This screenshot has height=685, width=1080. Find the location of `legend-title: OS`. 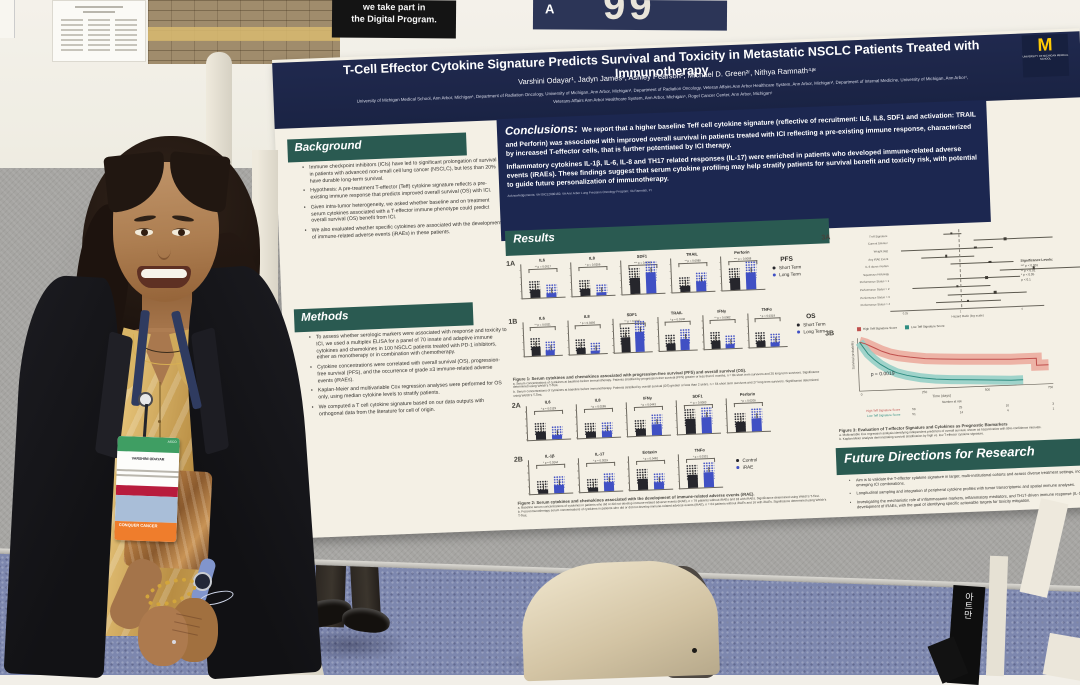

legend-title: OS is located at coordinates (811, 316).